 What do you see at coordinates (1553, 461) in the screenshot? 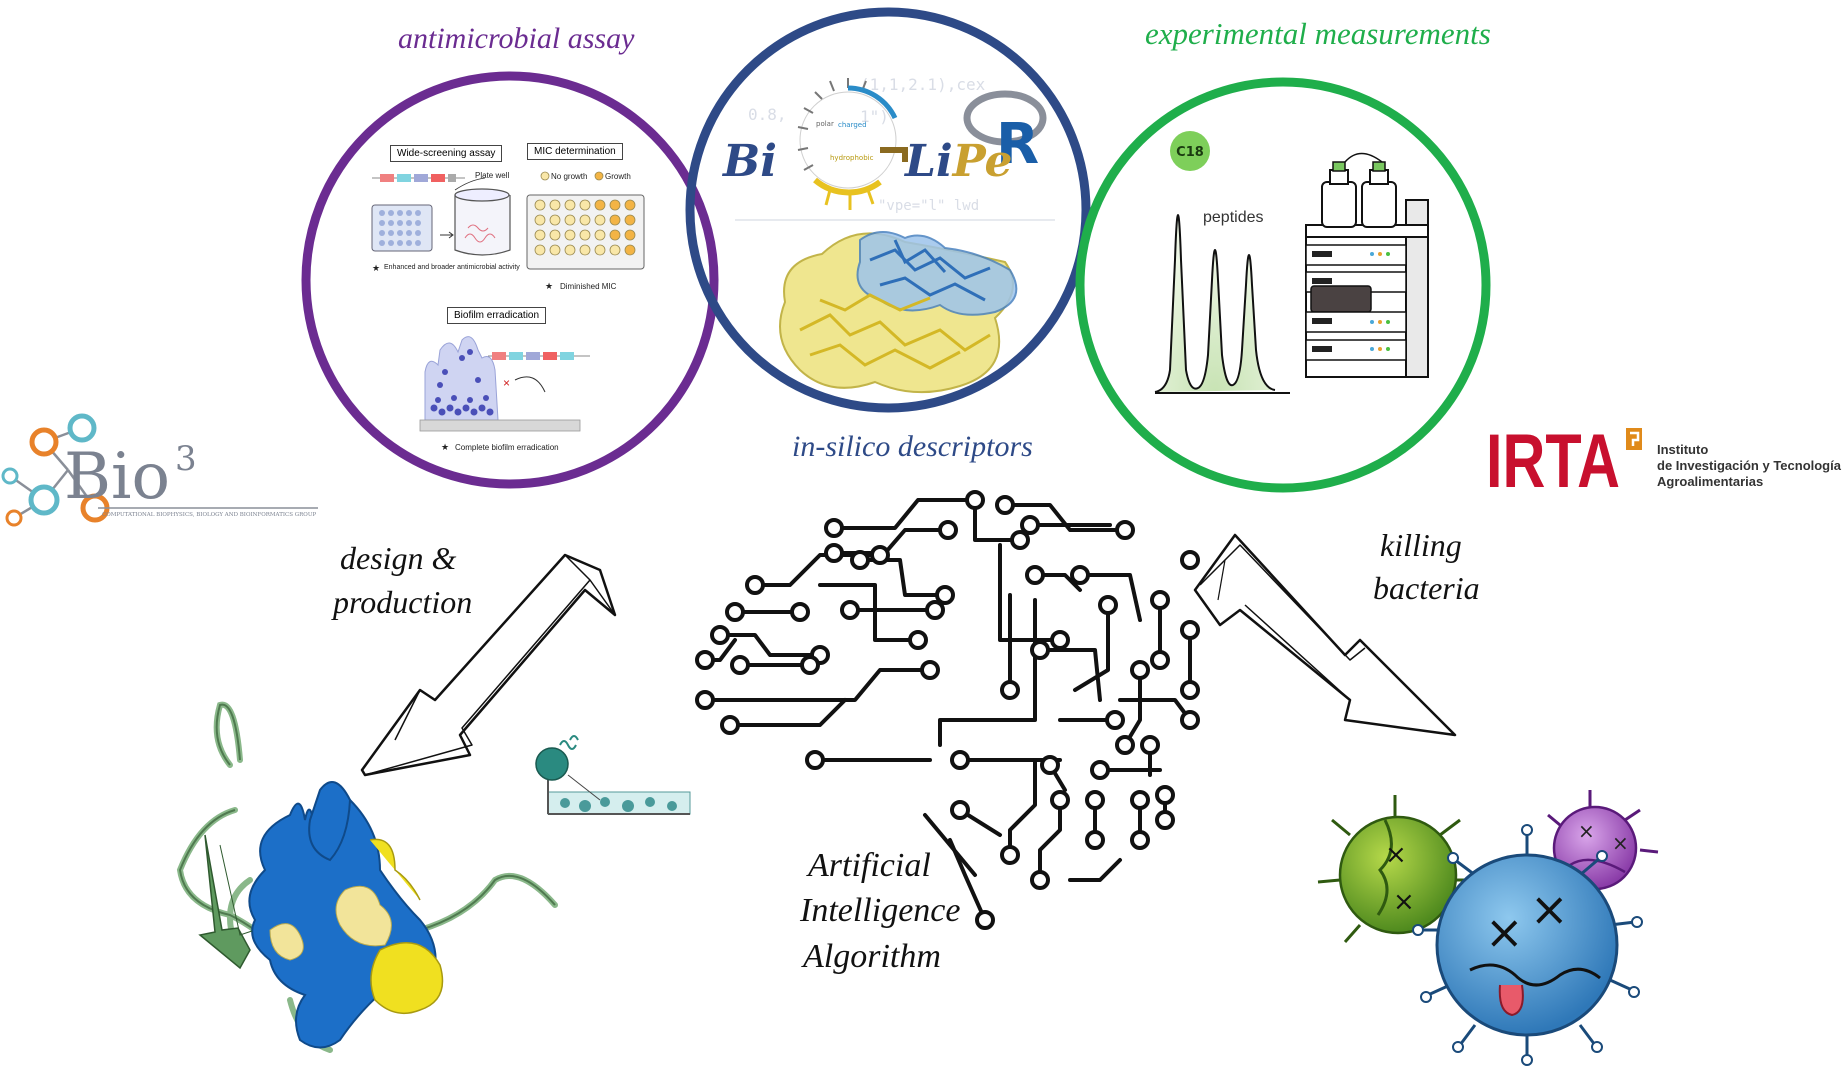
I see `svg-text: IRTA` at bounding box center [1553, 461].